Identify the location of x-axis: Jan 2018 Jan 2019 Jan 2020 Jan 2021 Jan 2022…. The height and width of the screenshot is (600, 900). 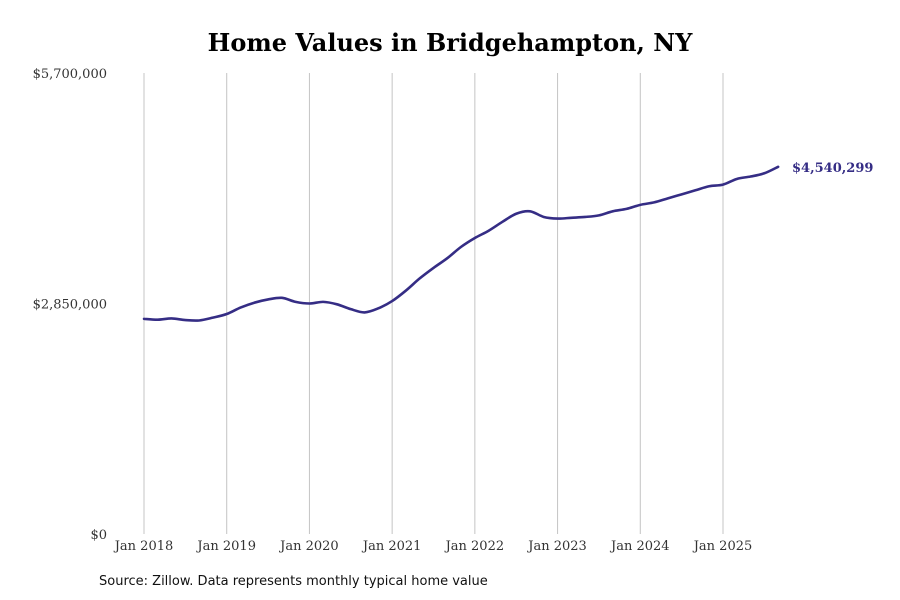
(433, 546).